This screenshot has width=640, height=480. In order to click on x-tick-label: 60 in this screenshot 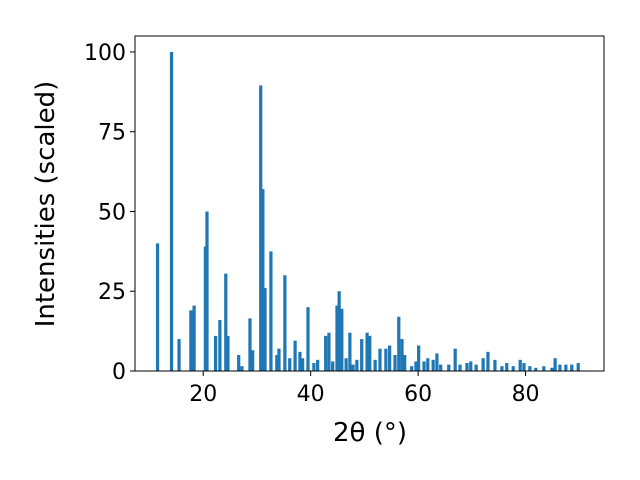, I will do `click(418, 394)`.